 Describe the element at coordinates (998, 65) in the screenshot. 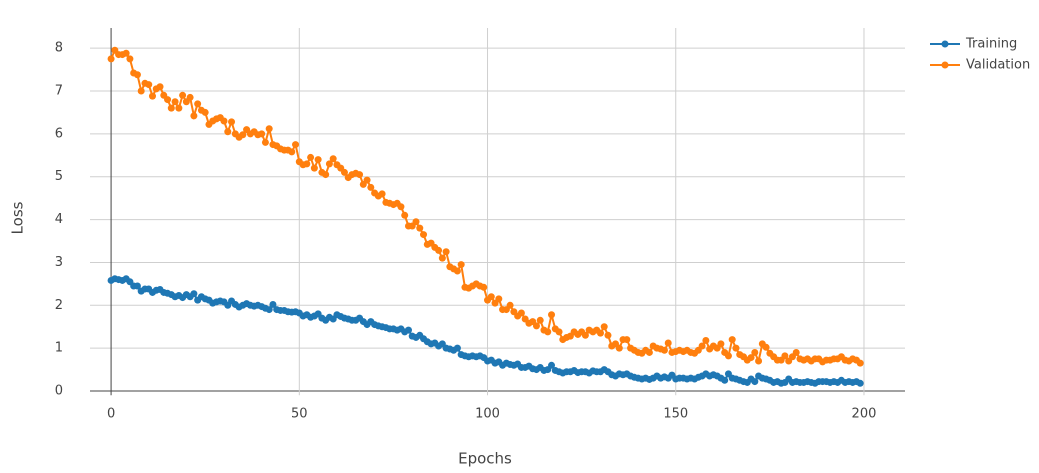

I see `legend-label: Validation` at that location.